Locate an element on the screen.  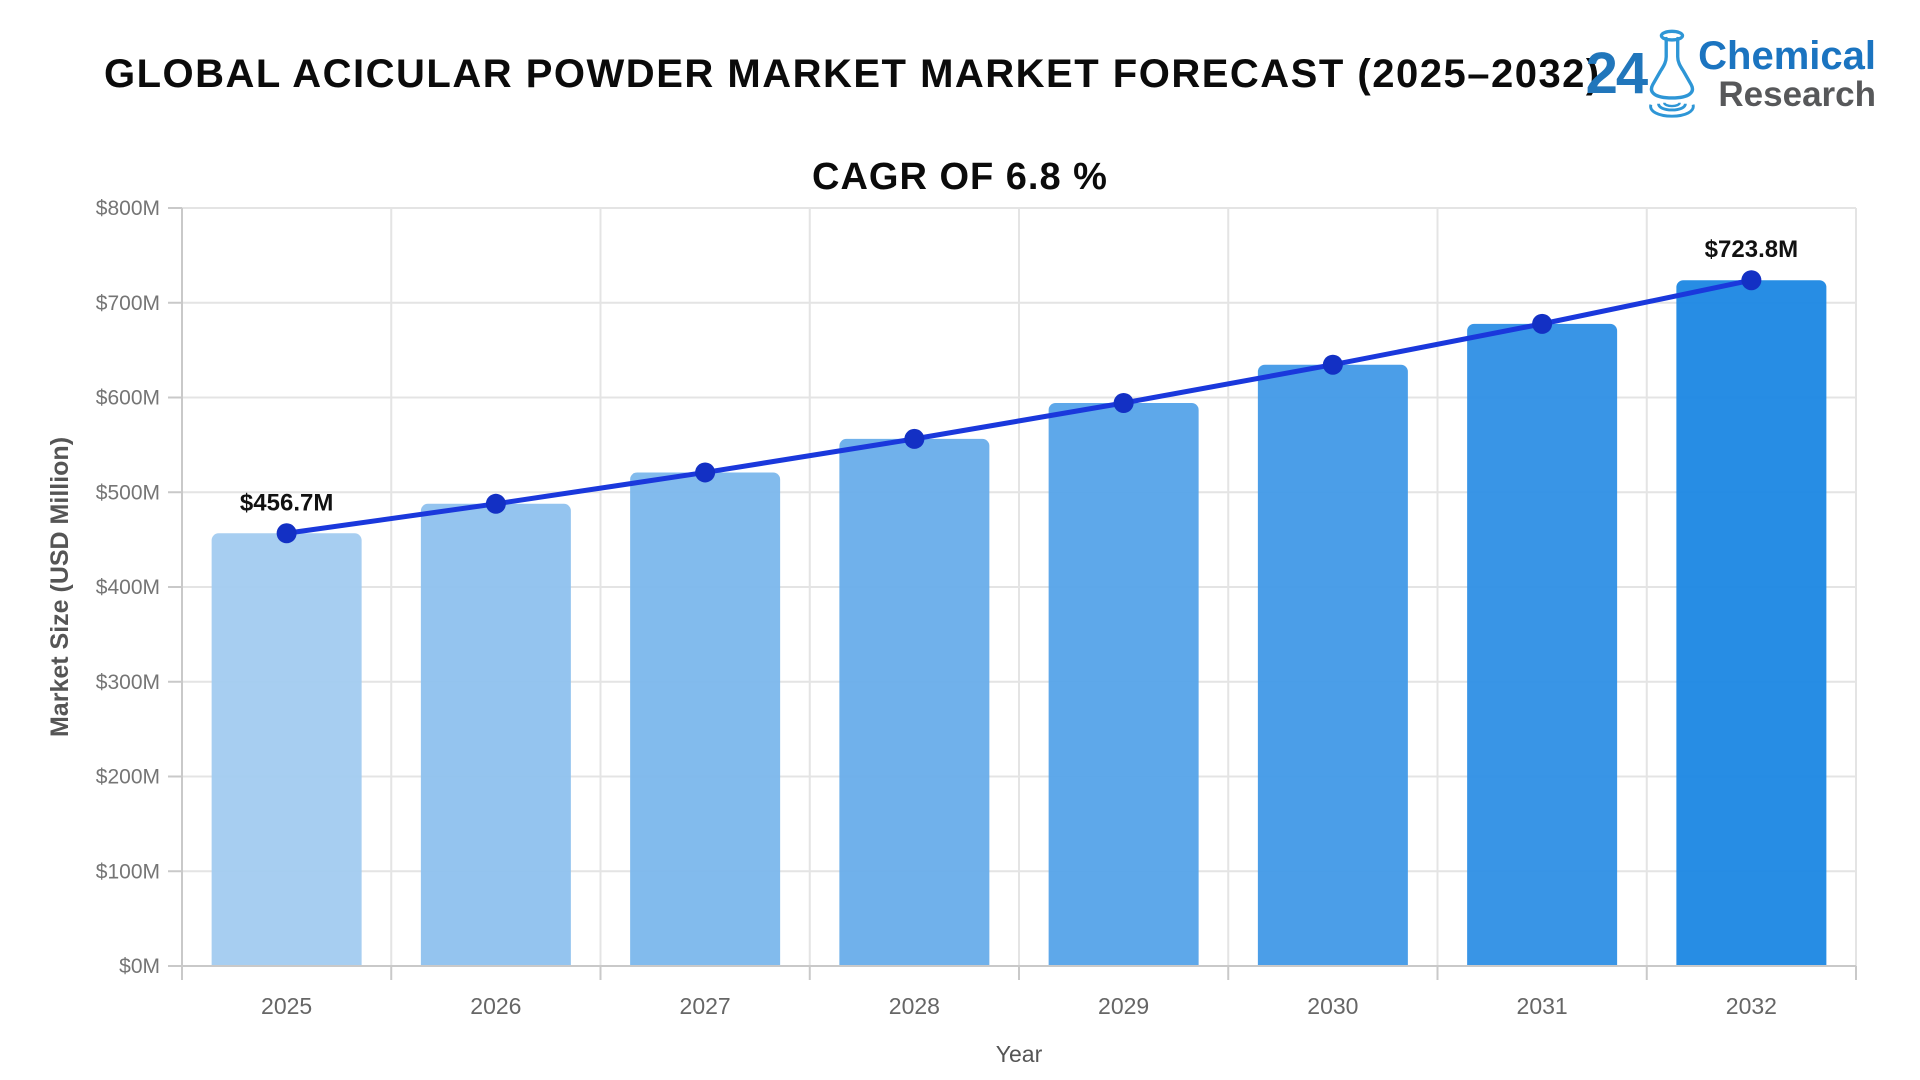
bar-2025 is located at coordinates (286, 749).